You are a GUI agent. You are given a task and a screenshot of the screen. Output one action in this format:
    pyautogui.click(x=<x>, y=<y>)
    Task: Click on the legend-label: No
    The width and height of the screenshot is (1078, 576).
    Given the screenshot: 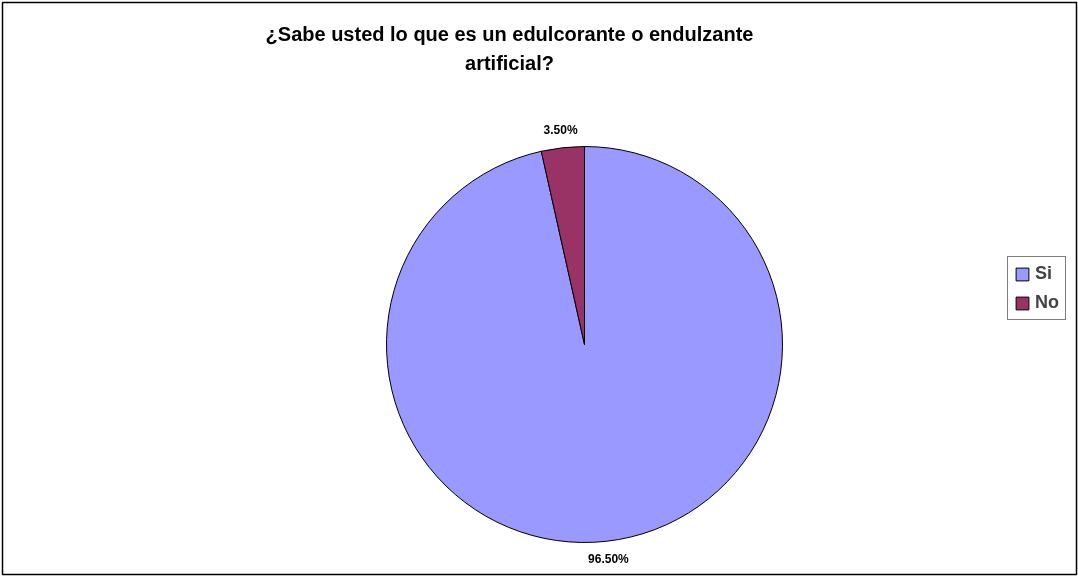 What is the action you would take?
    pyautogui.click(x=1047, y=302)
    